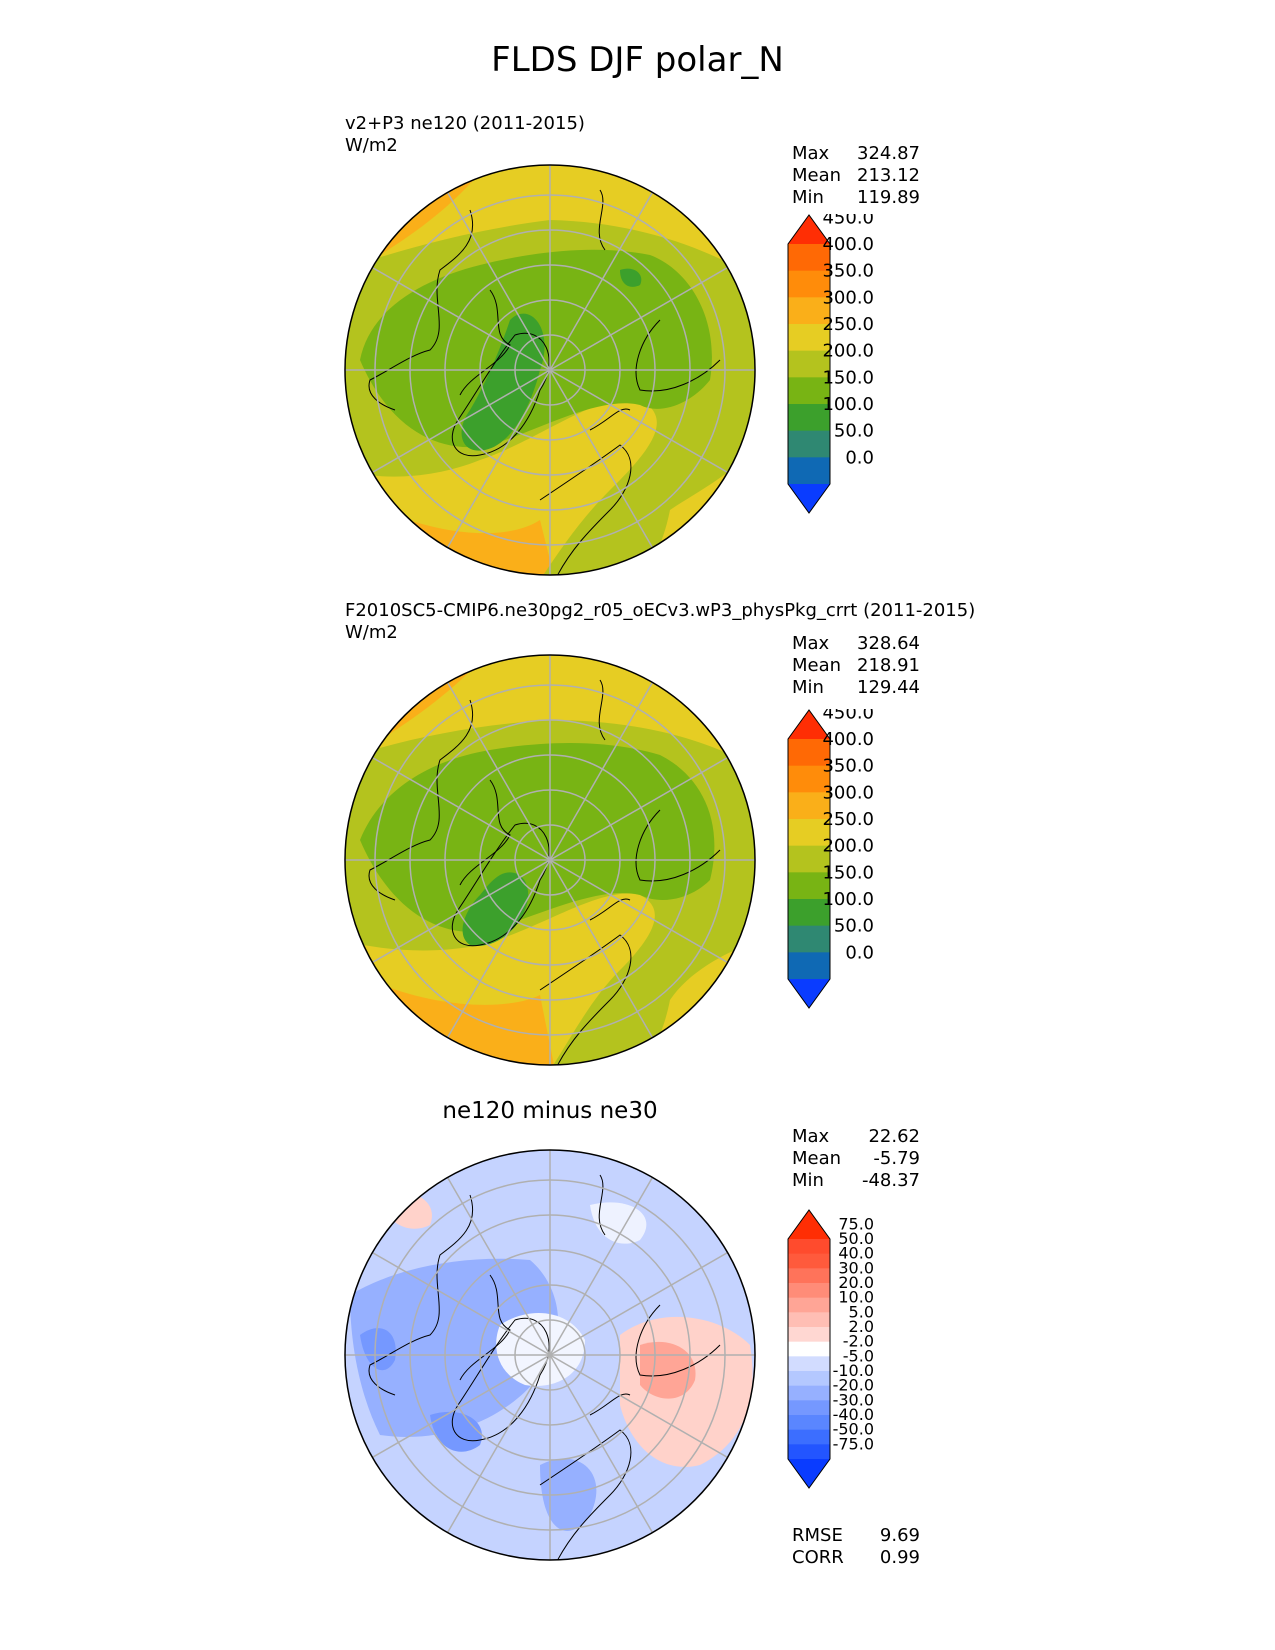  What do you see at coordinates (858, 1355) in the screenshot?
I see `colorbar-tick-label: -5.0` at bounding box center [858, 1355].